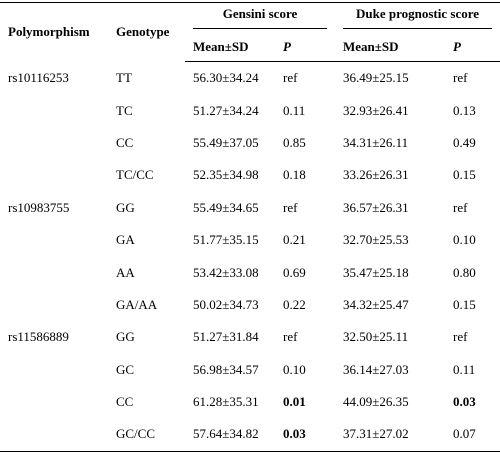 This screenshot has height=458, width=500. What do you see at coordinates (226, 369) in the screenshot?
I see `value-cell: 56.98±34.57` at bounding box center [226, 369].